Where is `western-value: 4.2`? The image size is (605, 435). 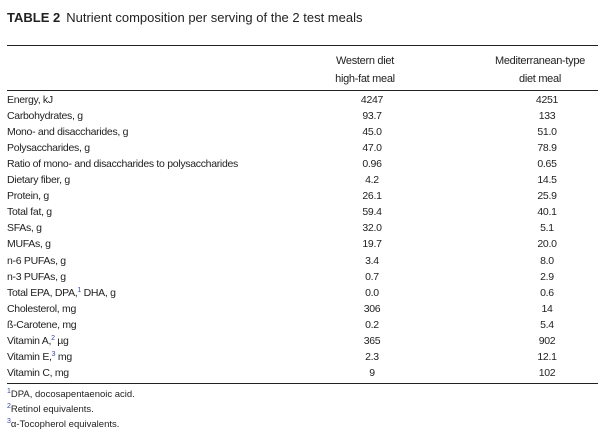 western-value: 4.2 is located at coordinates (372, 180).